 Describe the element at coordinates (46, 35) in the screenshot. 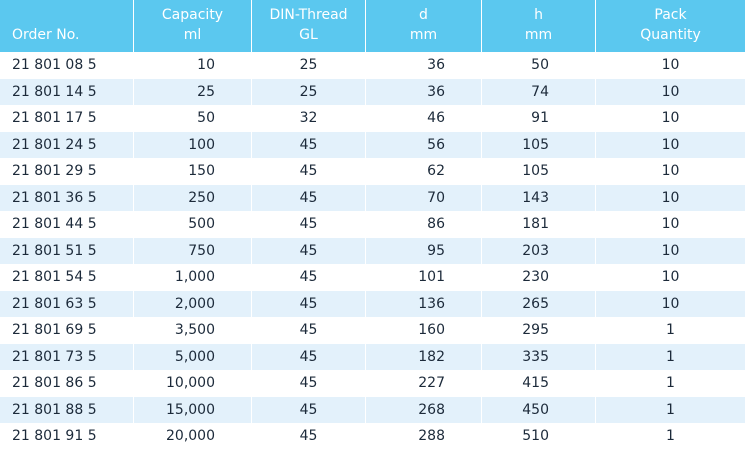

I see `header-line2: Order No.` at that location.